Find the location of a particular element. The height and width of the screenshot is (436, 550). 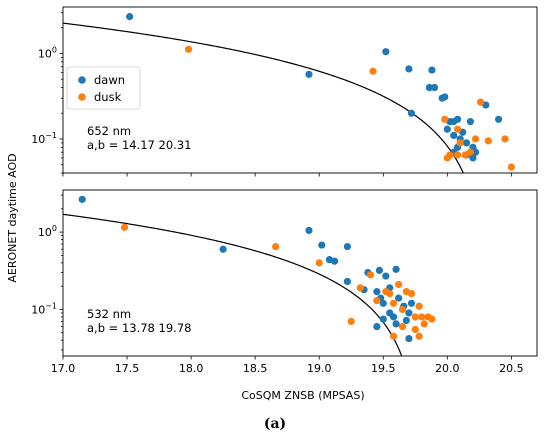

annotation-line: a,b = 13.78 19.78 is located at coordinates (139, 328).